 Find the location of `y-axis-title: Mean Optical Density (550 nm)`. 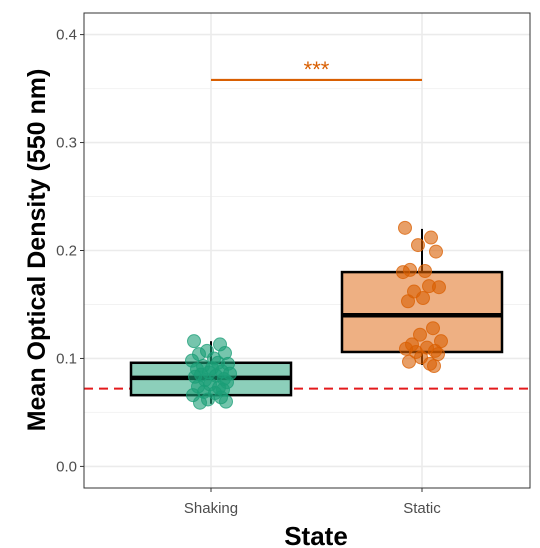

y-axis-title: Mean Optical Density (550 nm) is located at coordinates (37, 250).